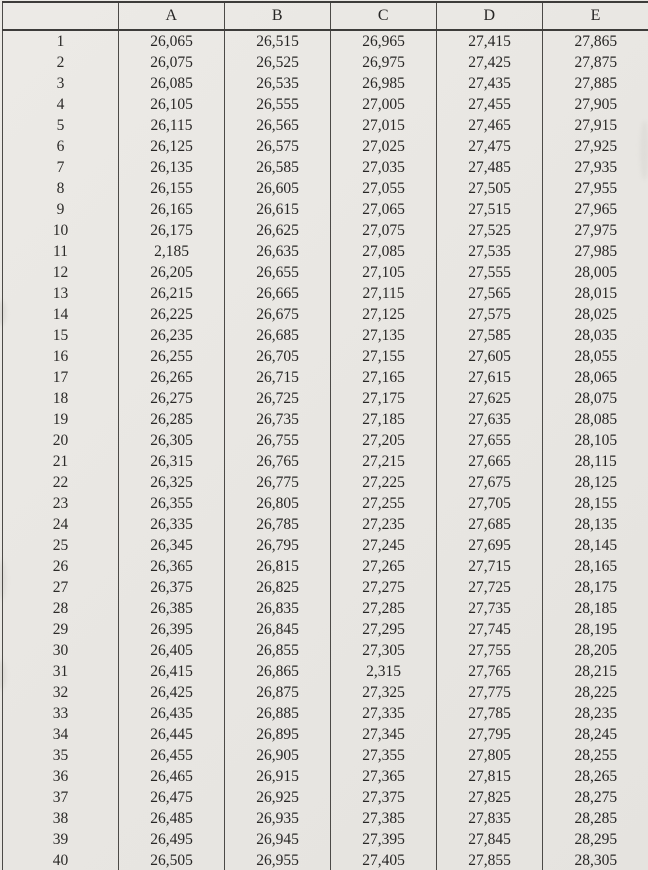 The height and width of the screenshot is (870, 648). I want to click on table-row: 19 26,285 26,735 27,185 27,635 28,085, so click(325, 419).